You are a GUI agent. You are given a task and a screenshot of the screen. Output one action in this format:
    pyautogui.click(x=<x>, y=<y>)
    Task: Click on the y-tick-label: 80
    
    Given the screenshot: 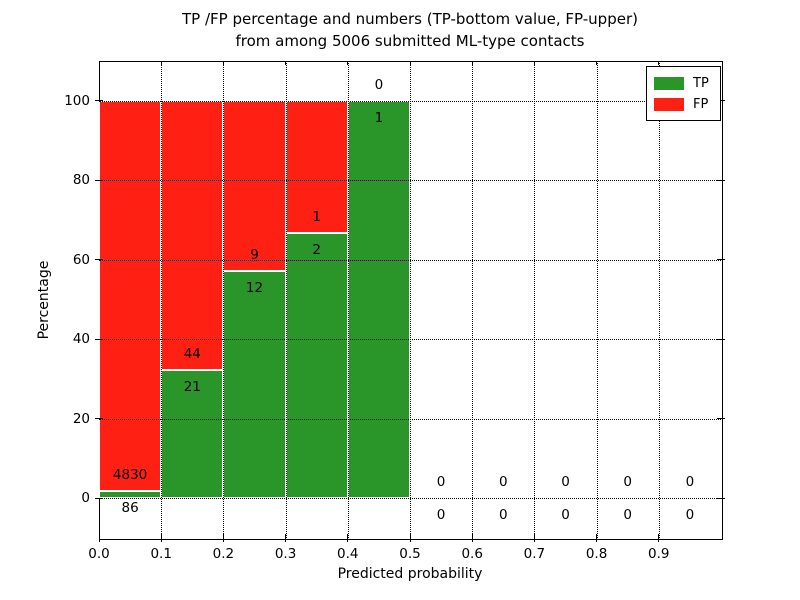 What is the action you would take?
    pyautogui.click(x=81, y=180)
    